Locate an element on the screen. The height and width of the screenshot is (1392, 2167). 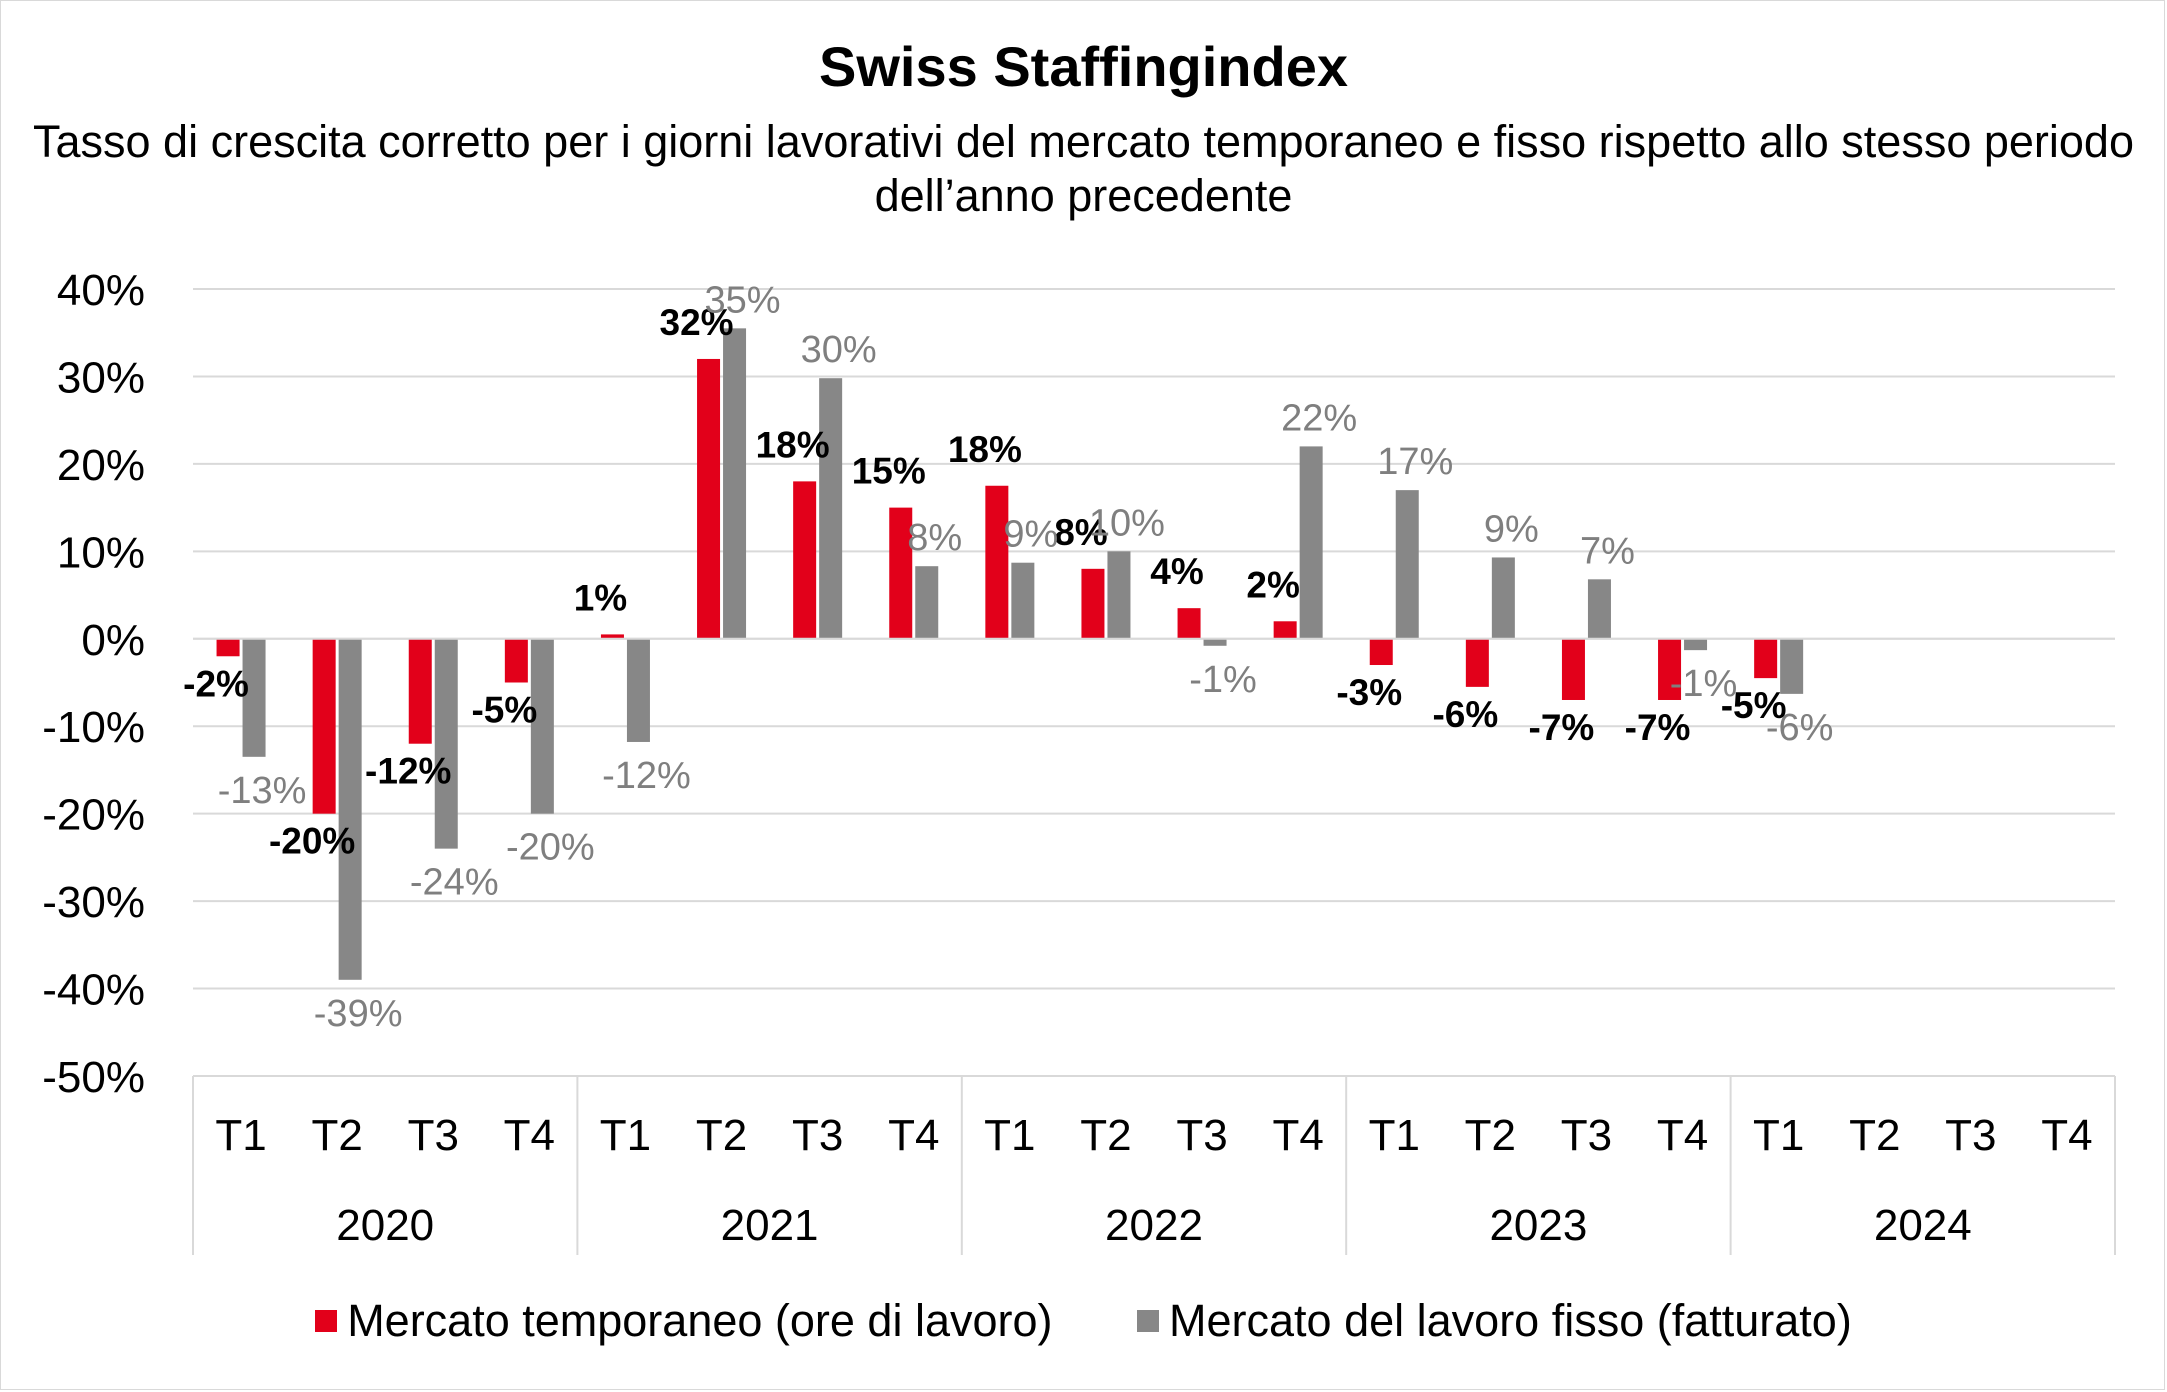
group-label: 2021 is located at coordinates (770, 1225).